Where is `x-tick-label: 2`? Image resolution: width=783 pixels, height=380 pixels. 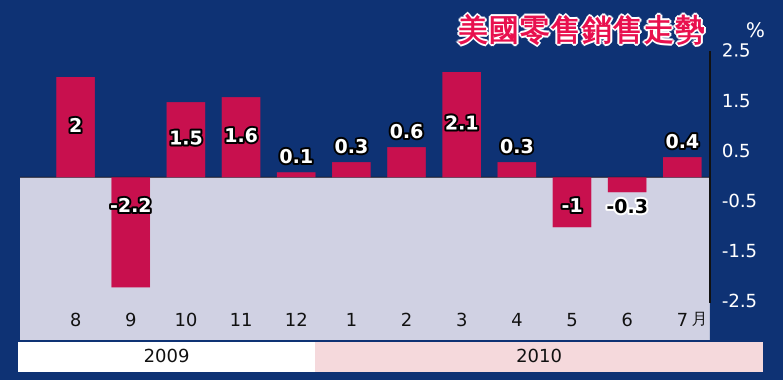
x-tick-label: 2 is located at coordinates (406, 320).